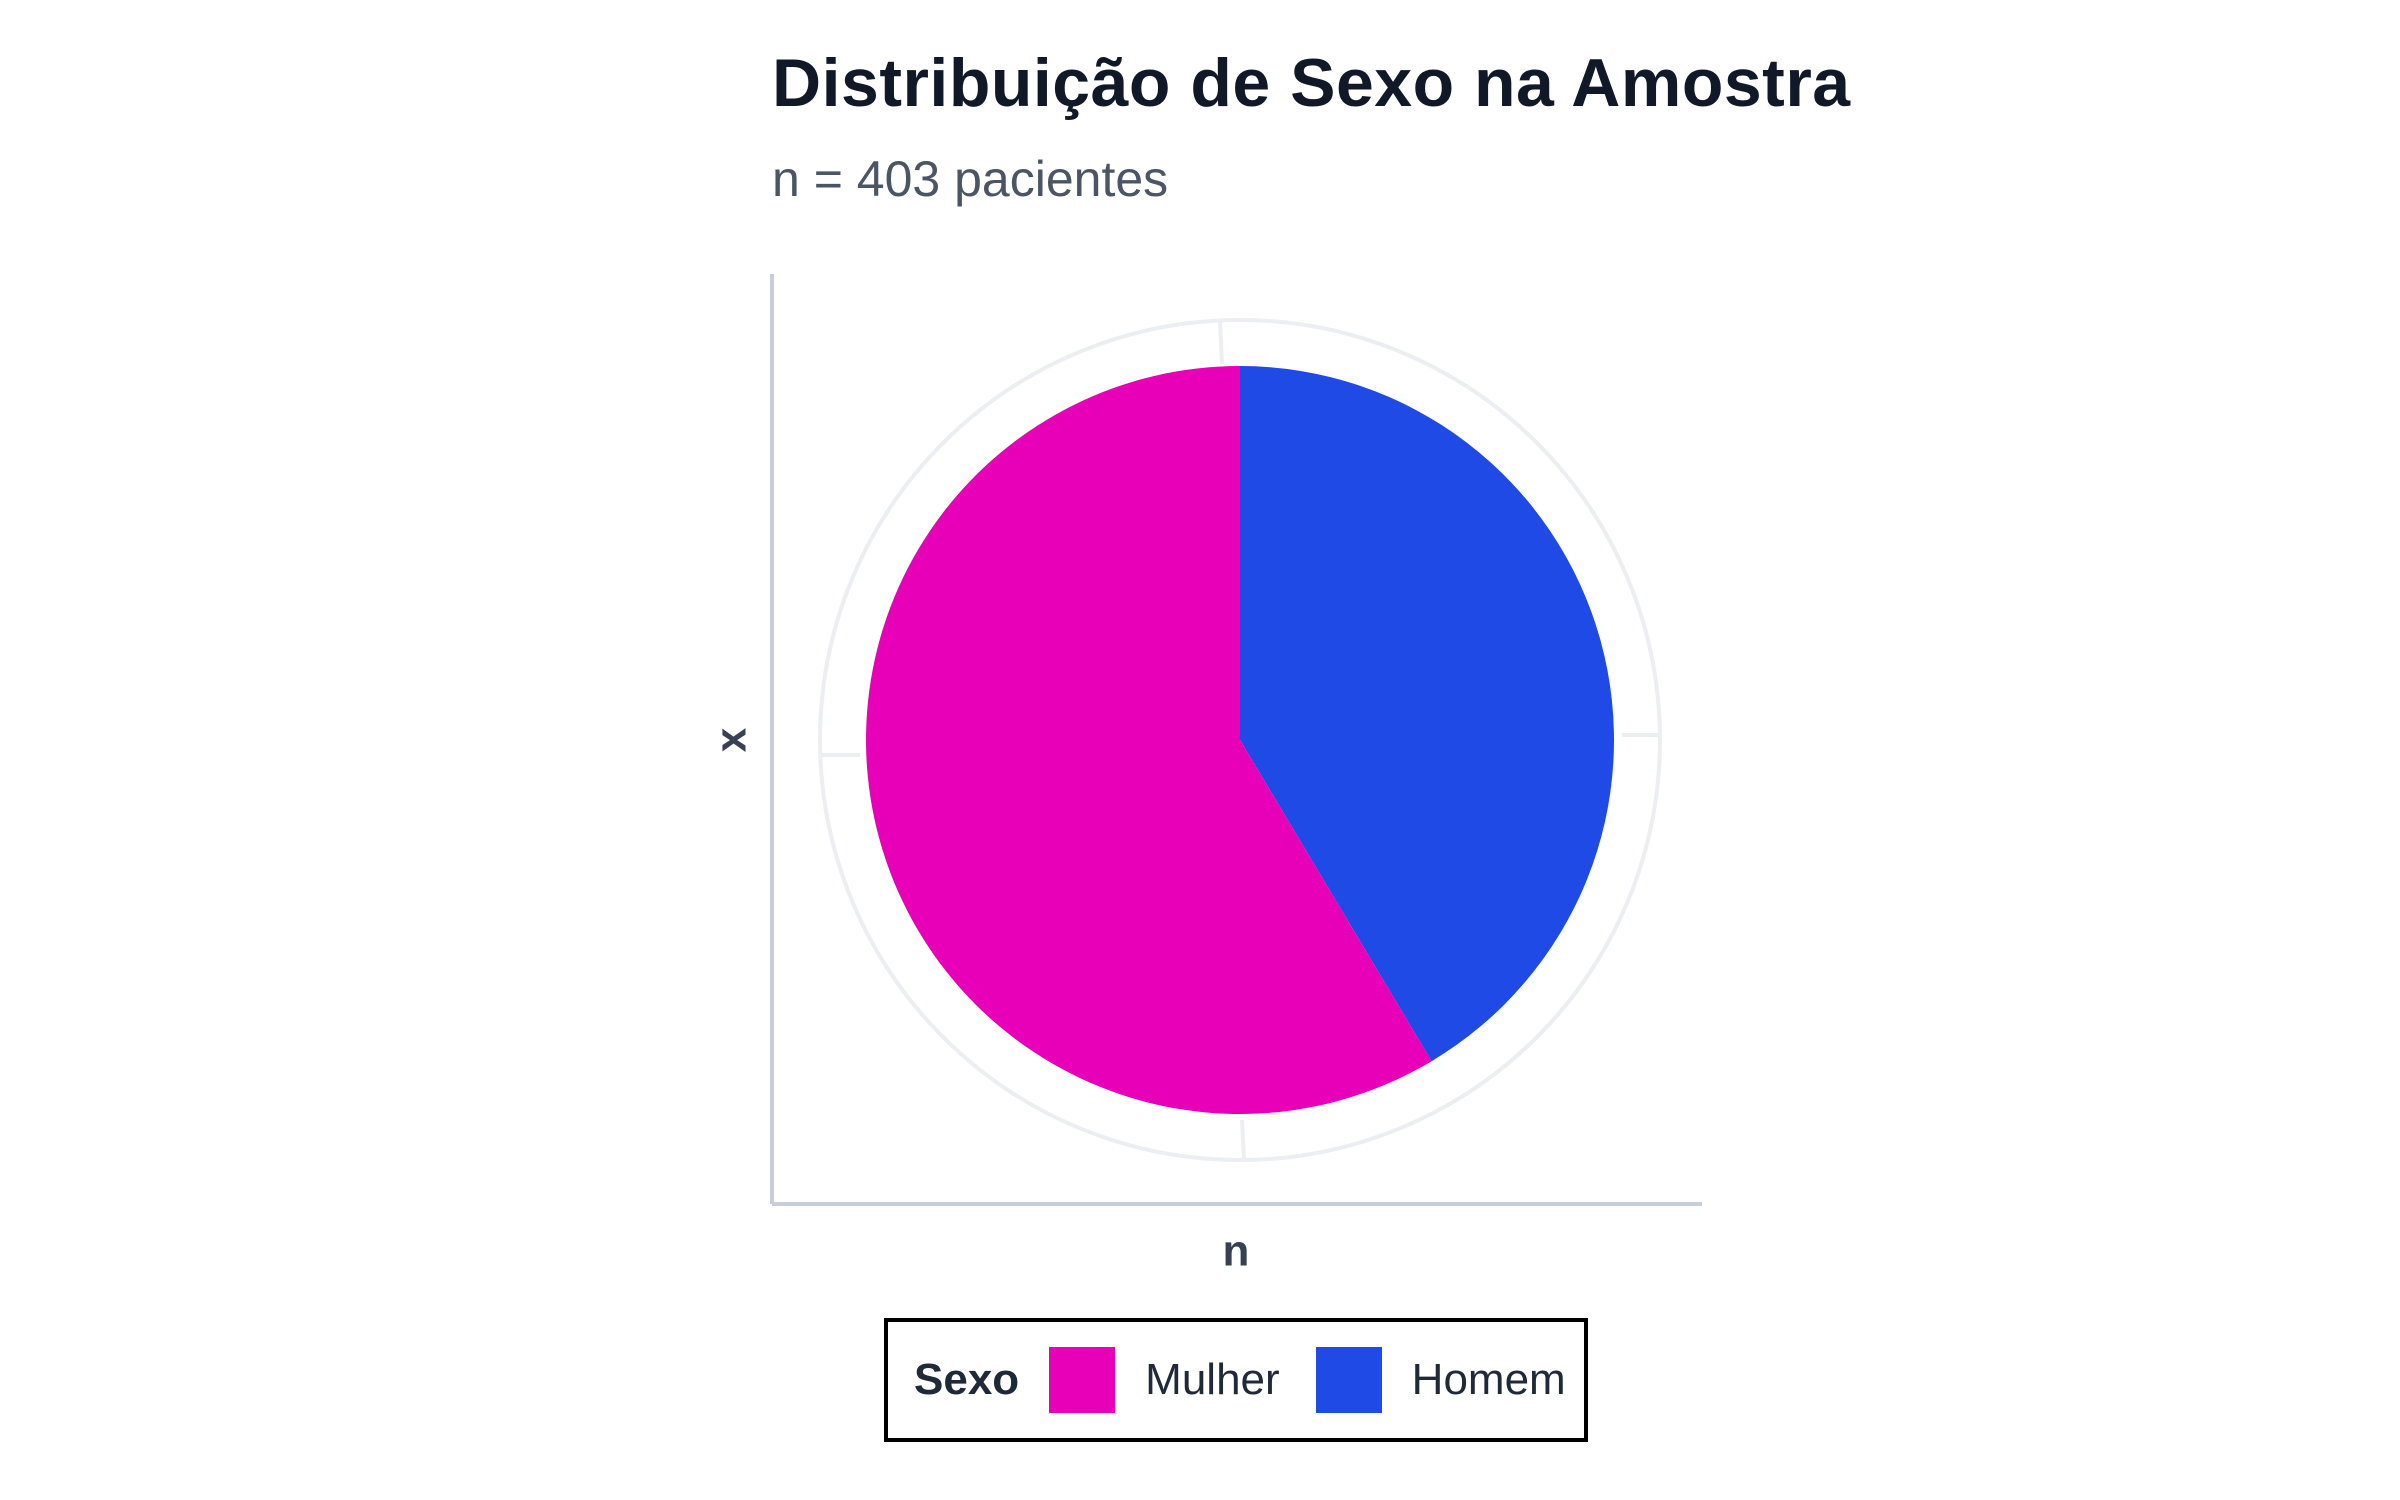  What do you see at coordinates (1311, 83) in the screenshot?
I see `chart-title: Distribuição de Sexo na Amostra` at bounding box center [1311, 83].